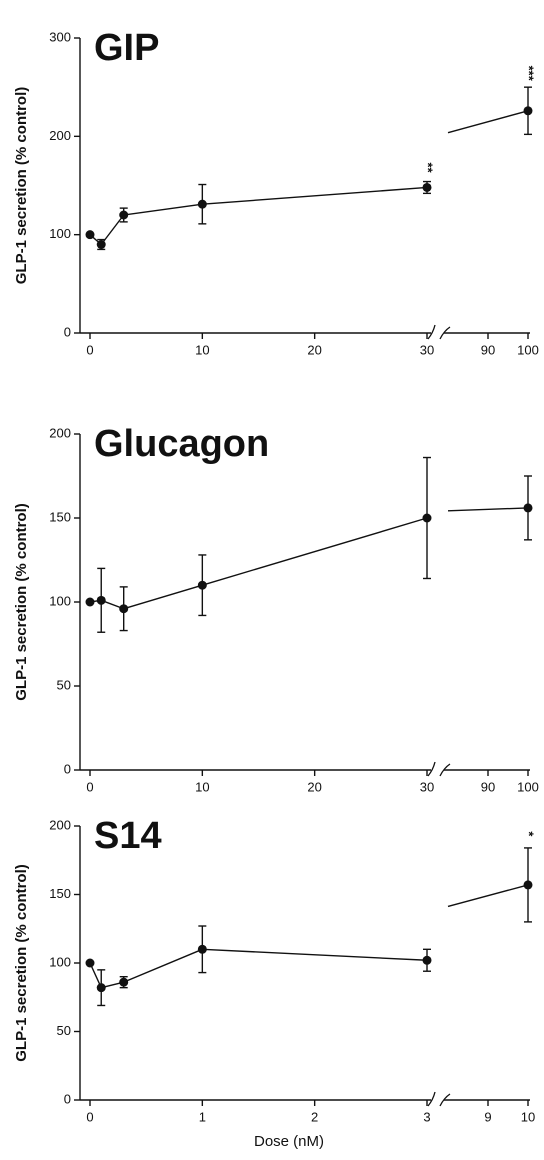  Describe the element at coordinates (126, 48) in the screenshot. I see `panel-title: GIP` at that location.